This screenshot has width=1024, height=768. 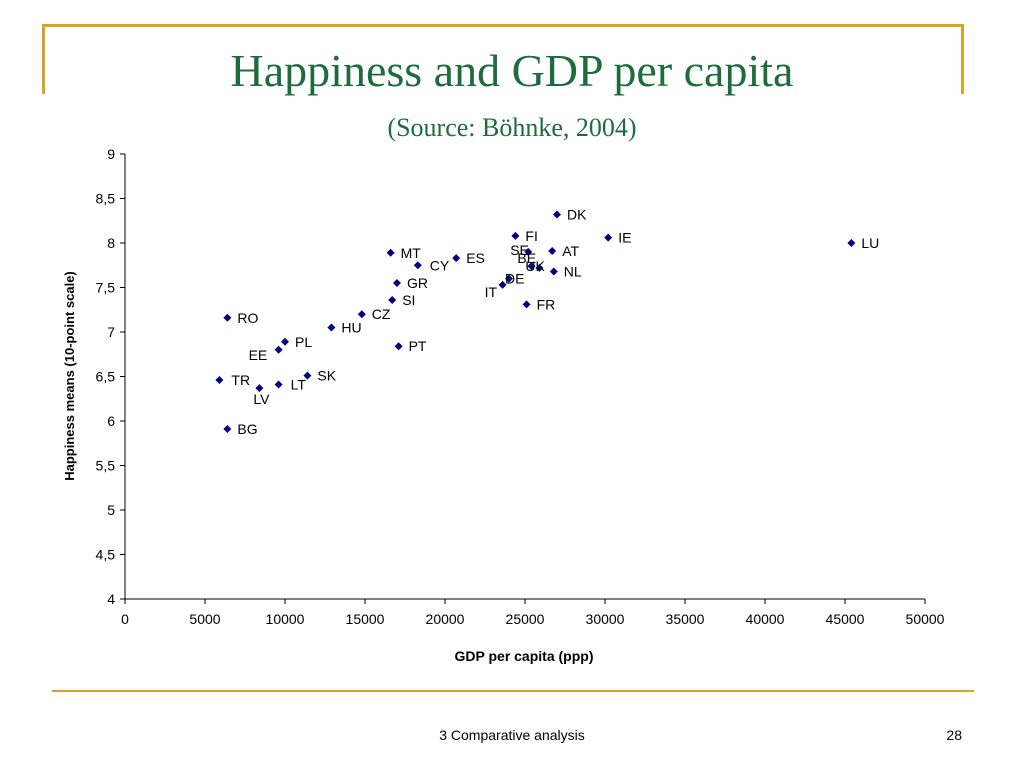 I want to click on data-point-pl, so click(x=285, y=341).